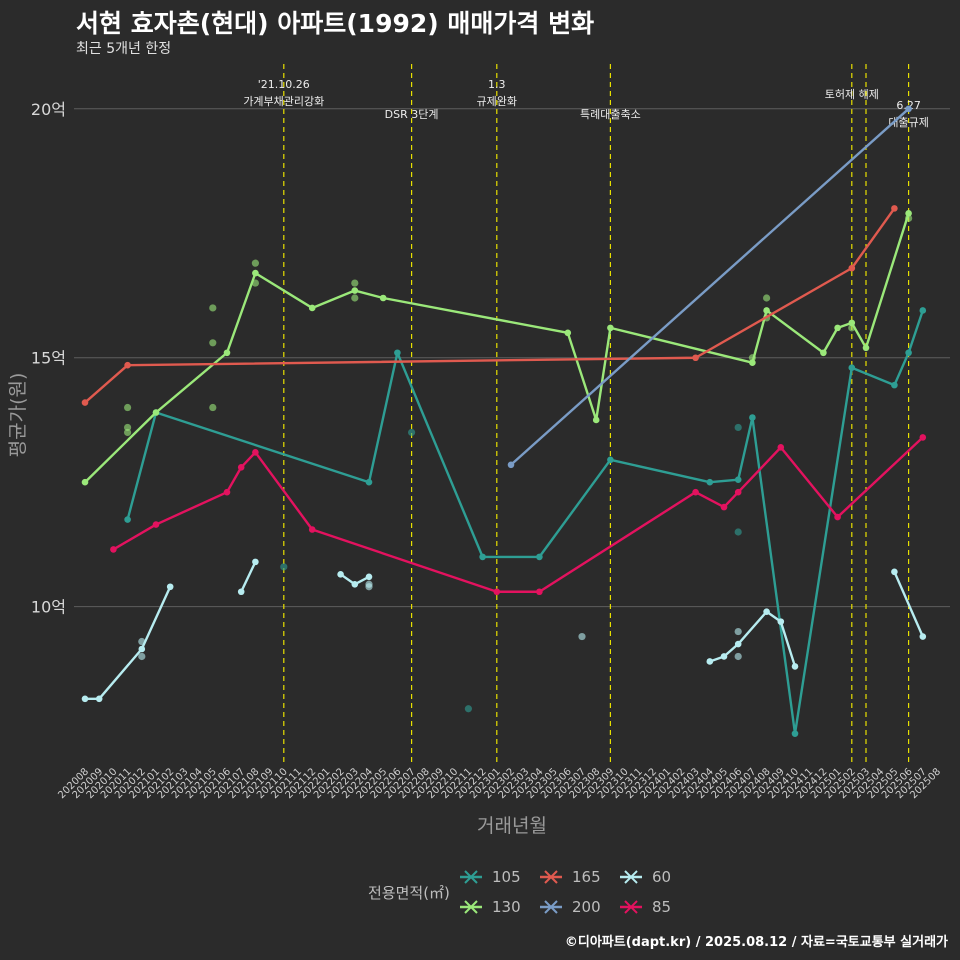 The image size is (960, 960). I want to click on legend-item-165: 165, so click(569, 877).